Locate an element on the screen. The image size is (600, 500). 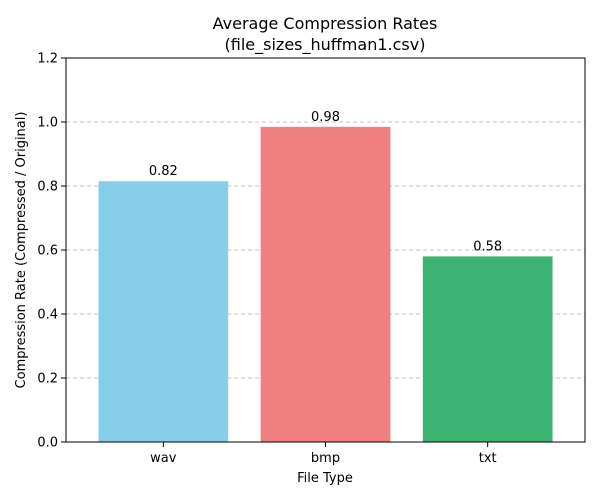
bar-value-label-bmp: 0.98 is located at coordinates (325, 117).